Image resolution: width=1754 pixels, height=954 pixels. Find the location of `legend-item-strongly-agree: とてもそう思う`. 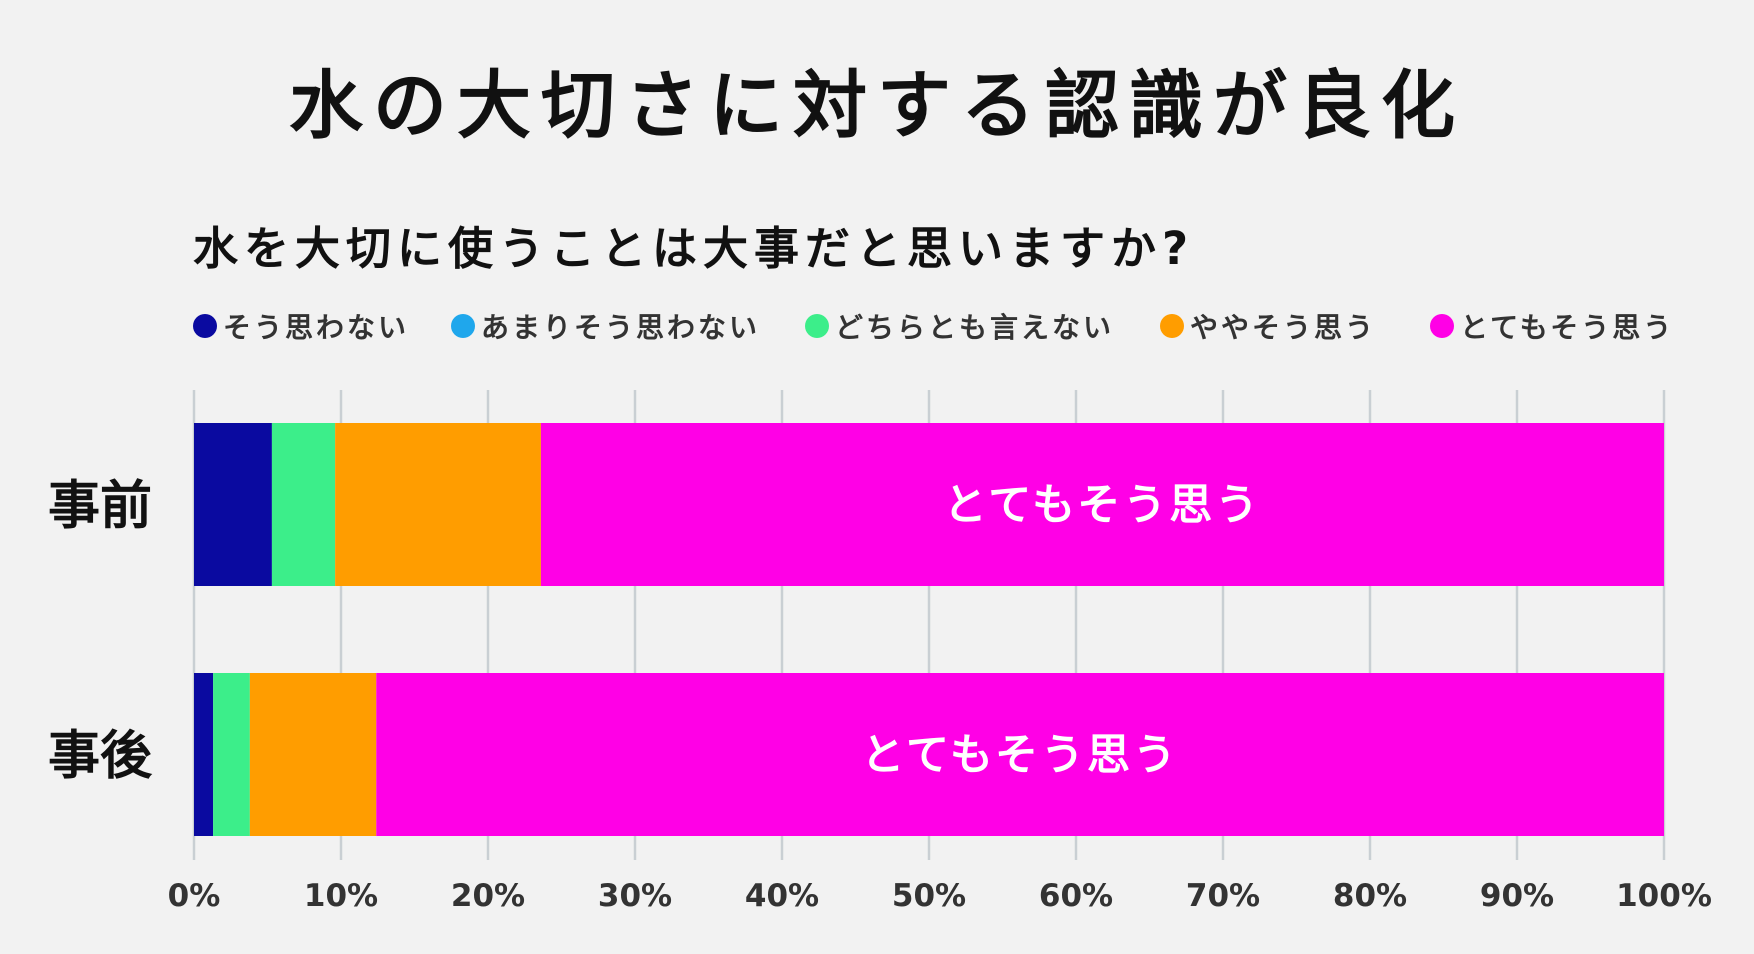

legend-item-strongly-agree: とてもそう思う is located at coordinates (1552, 326).